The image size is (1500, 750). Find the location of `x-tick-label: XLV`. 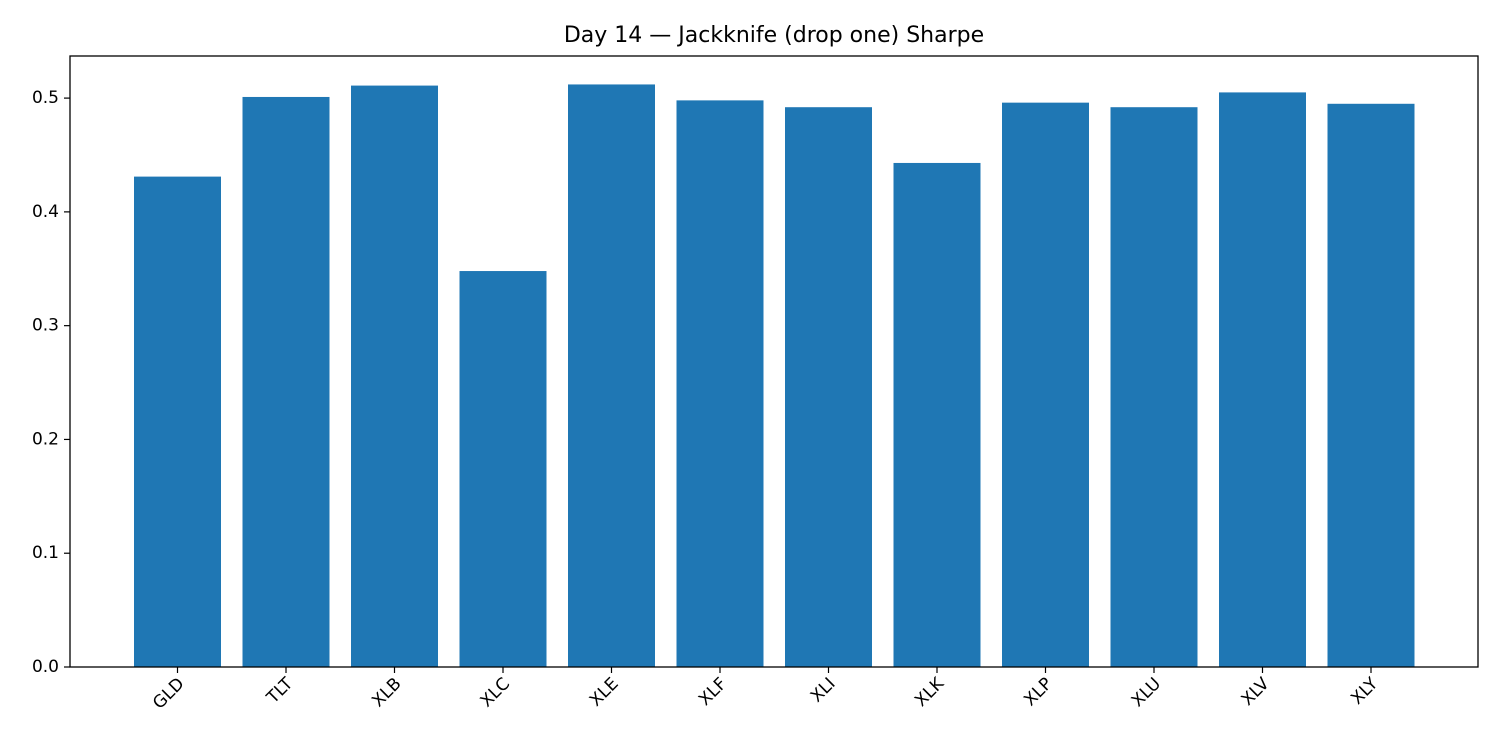

x-tick-label: XLV is located at coordinates (1256, 692).